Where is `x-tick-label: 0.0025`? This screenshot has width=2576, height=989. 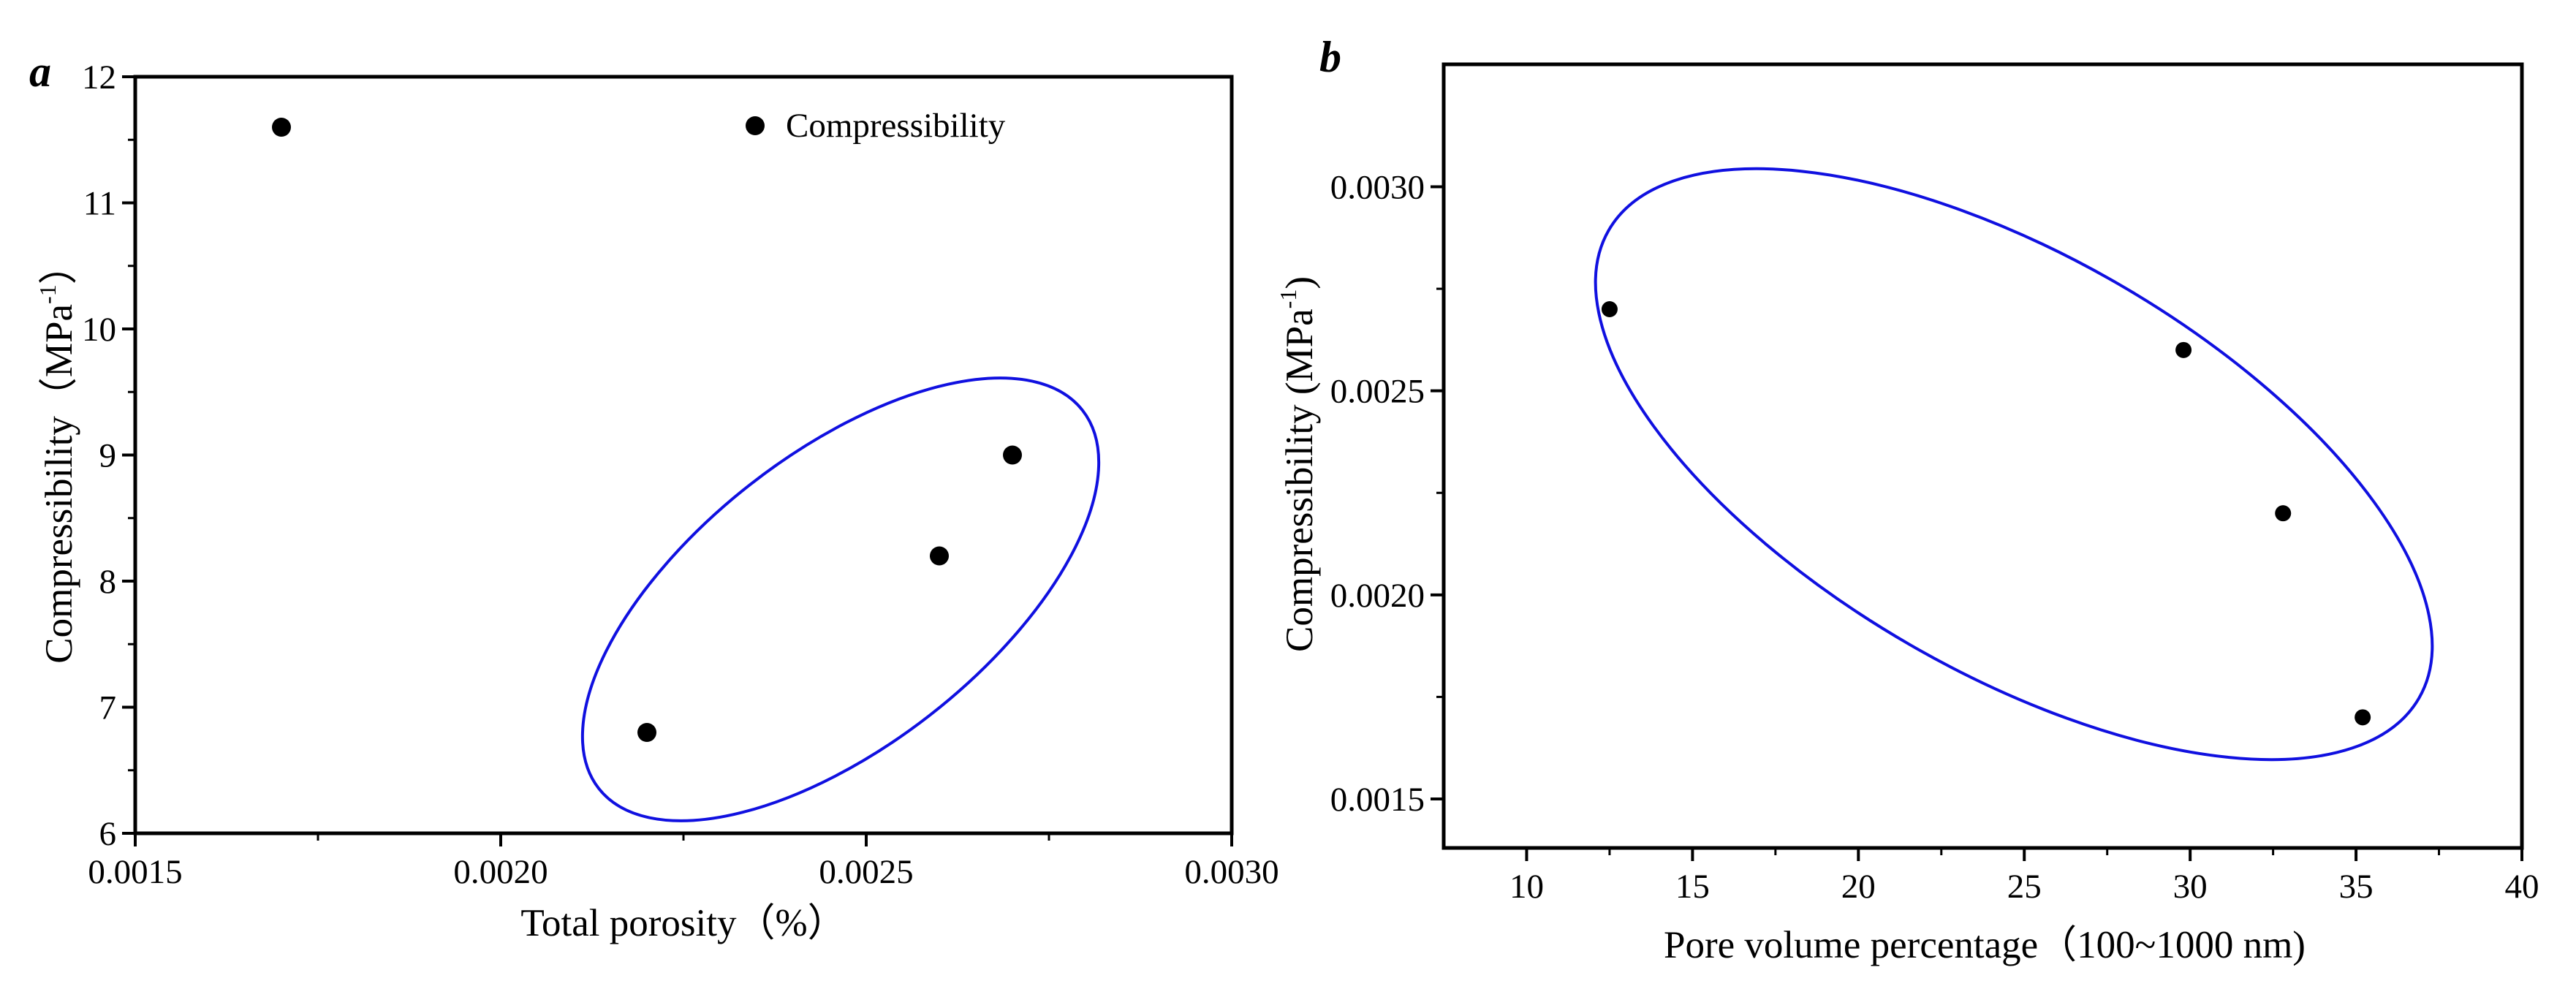
x-tick-label: 0.0025 is located at coordinates (866, 872).